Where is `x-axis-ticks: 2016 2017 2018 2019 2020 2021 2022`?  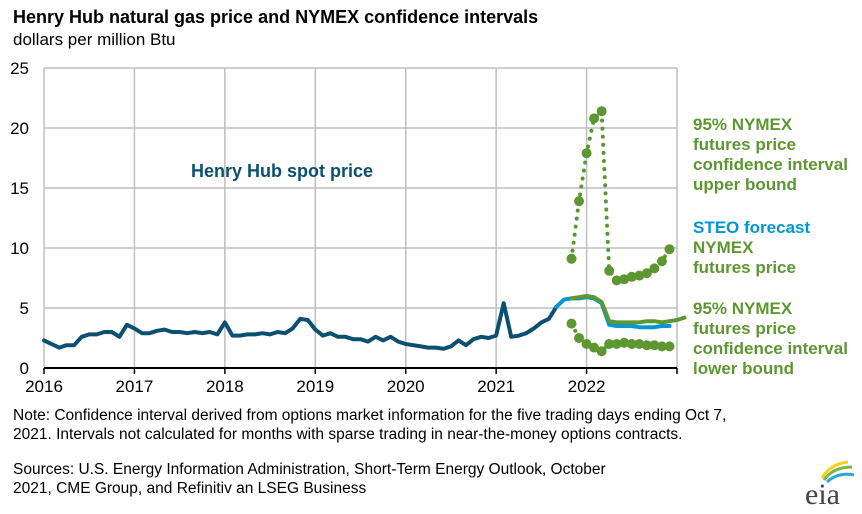 x-axis-ticks: 2016 2017 2018 2019 2020 2021 2022 is located at coordinates (315, 386).